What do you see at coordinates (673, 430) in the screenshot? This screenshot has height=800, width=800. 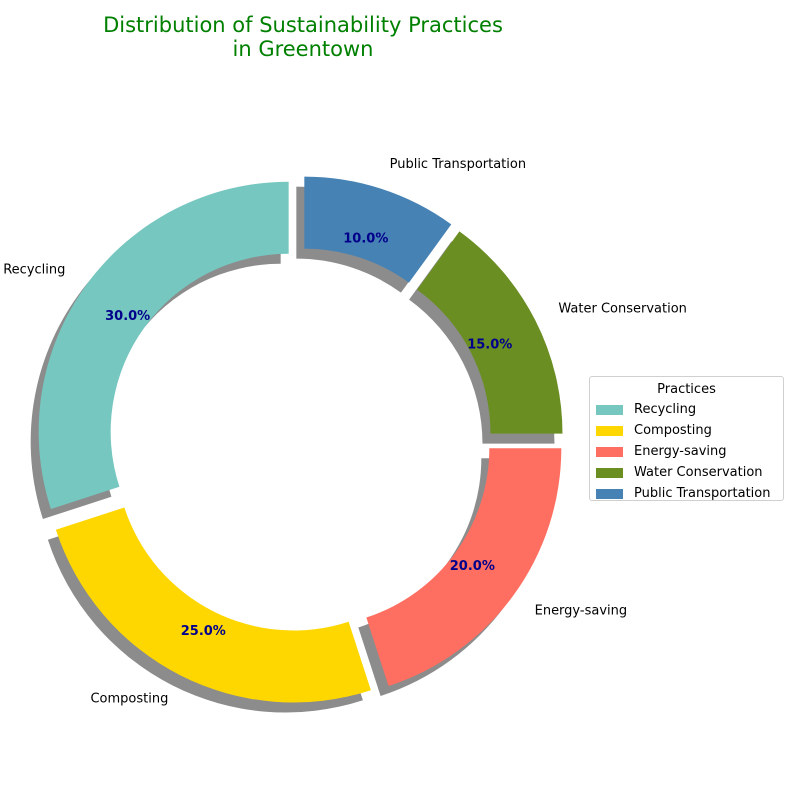 I see `legend-label: Composting` at bounding box center [673, 430].